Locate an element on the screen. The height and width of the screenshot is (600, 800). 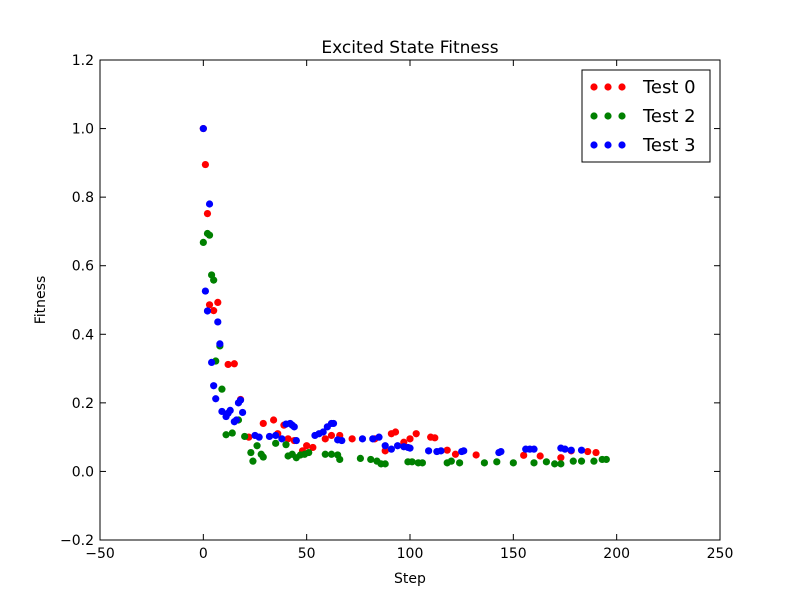
y-tick-label: 0.0 is located at coordinates (83, 472).